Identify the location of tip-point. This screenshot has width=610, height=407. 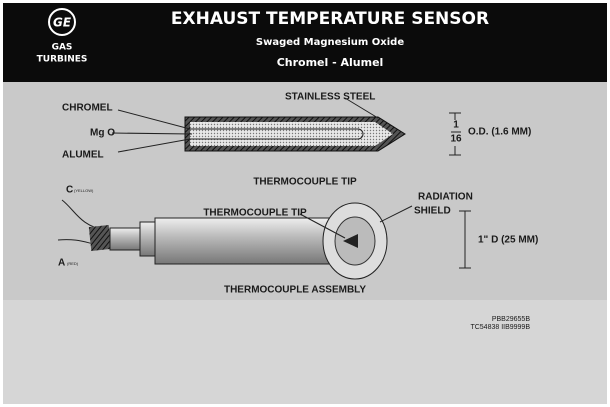
(350, 241).